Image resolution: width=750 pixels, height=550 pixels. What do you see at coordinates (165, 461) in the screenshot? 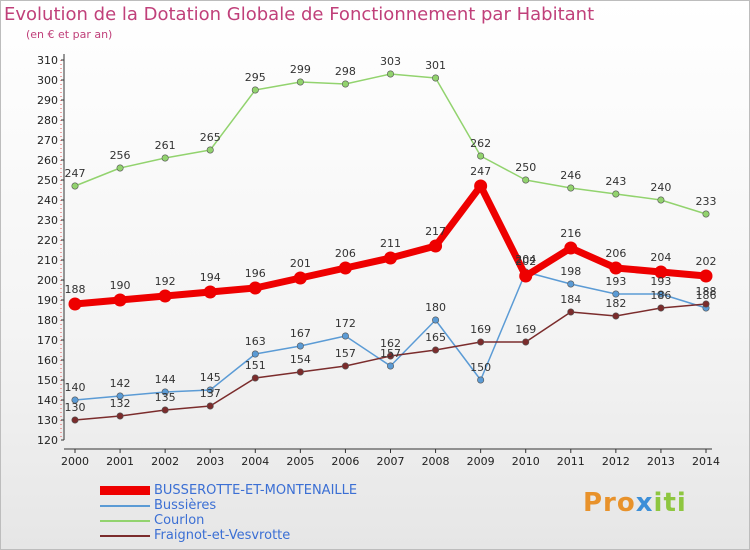
I see `x-tick-label: 2002` at bounding box center [165, 461].